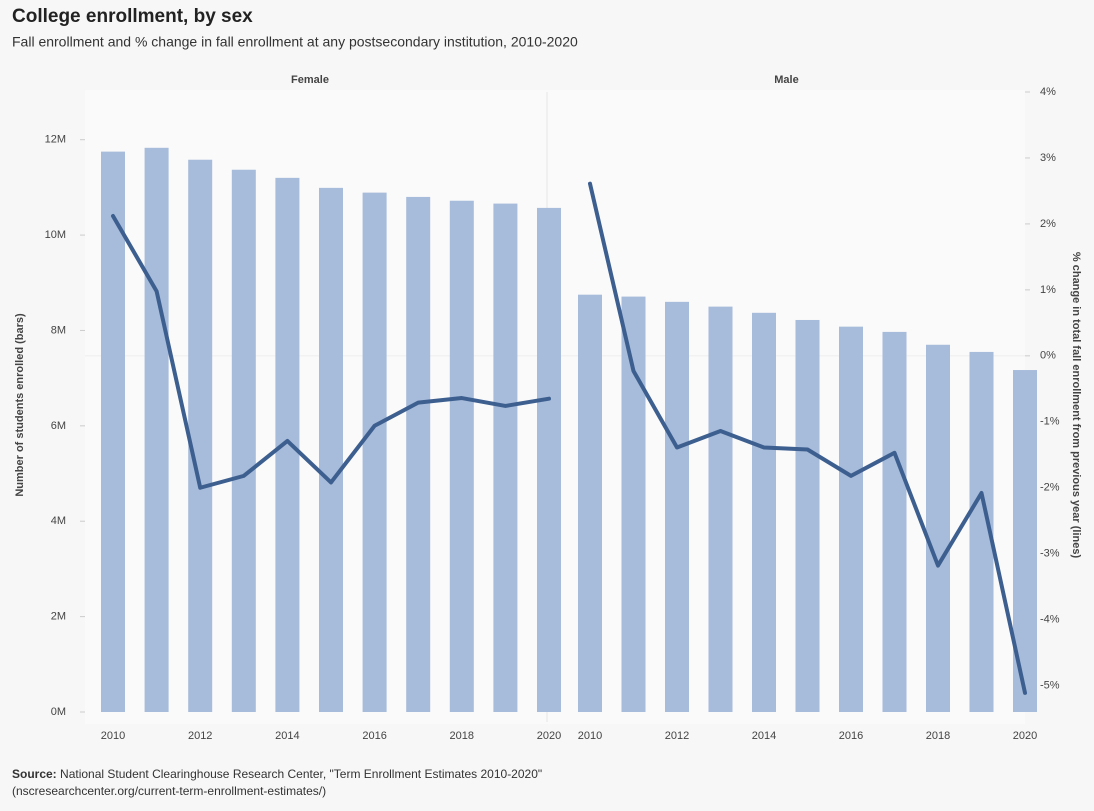 The width and height of the screenshot is (1094, 811). Describe the element at coordinates (1048, 92) in the screenshot. I see `y2-tick-label: 4%` at that location.